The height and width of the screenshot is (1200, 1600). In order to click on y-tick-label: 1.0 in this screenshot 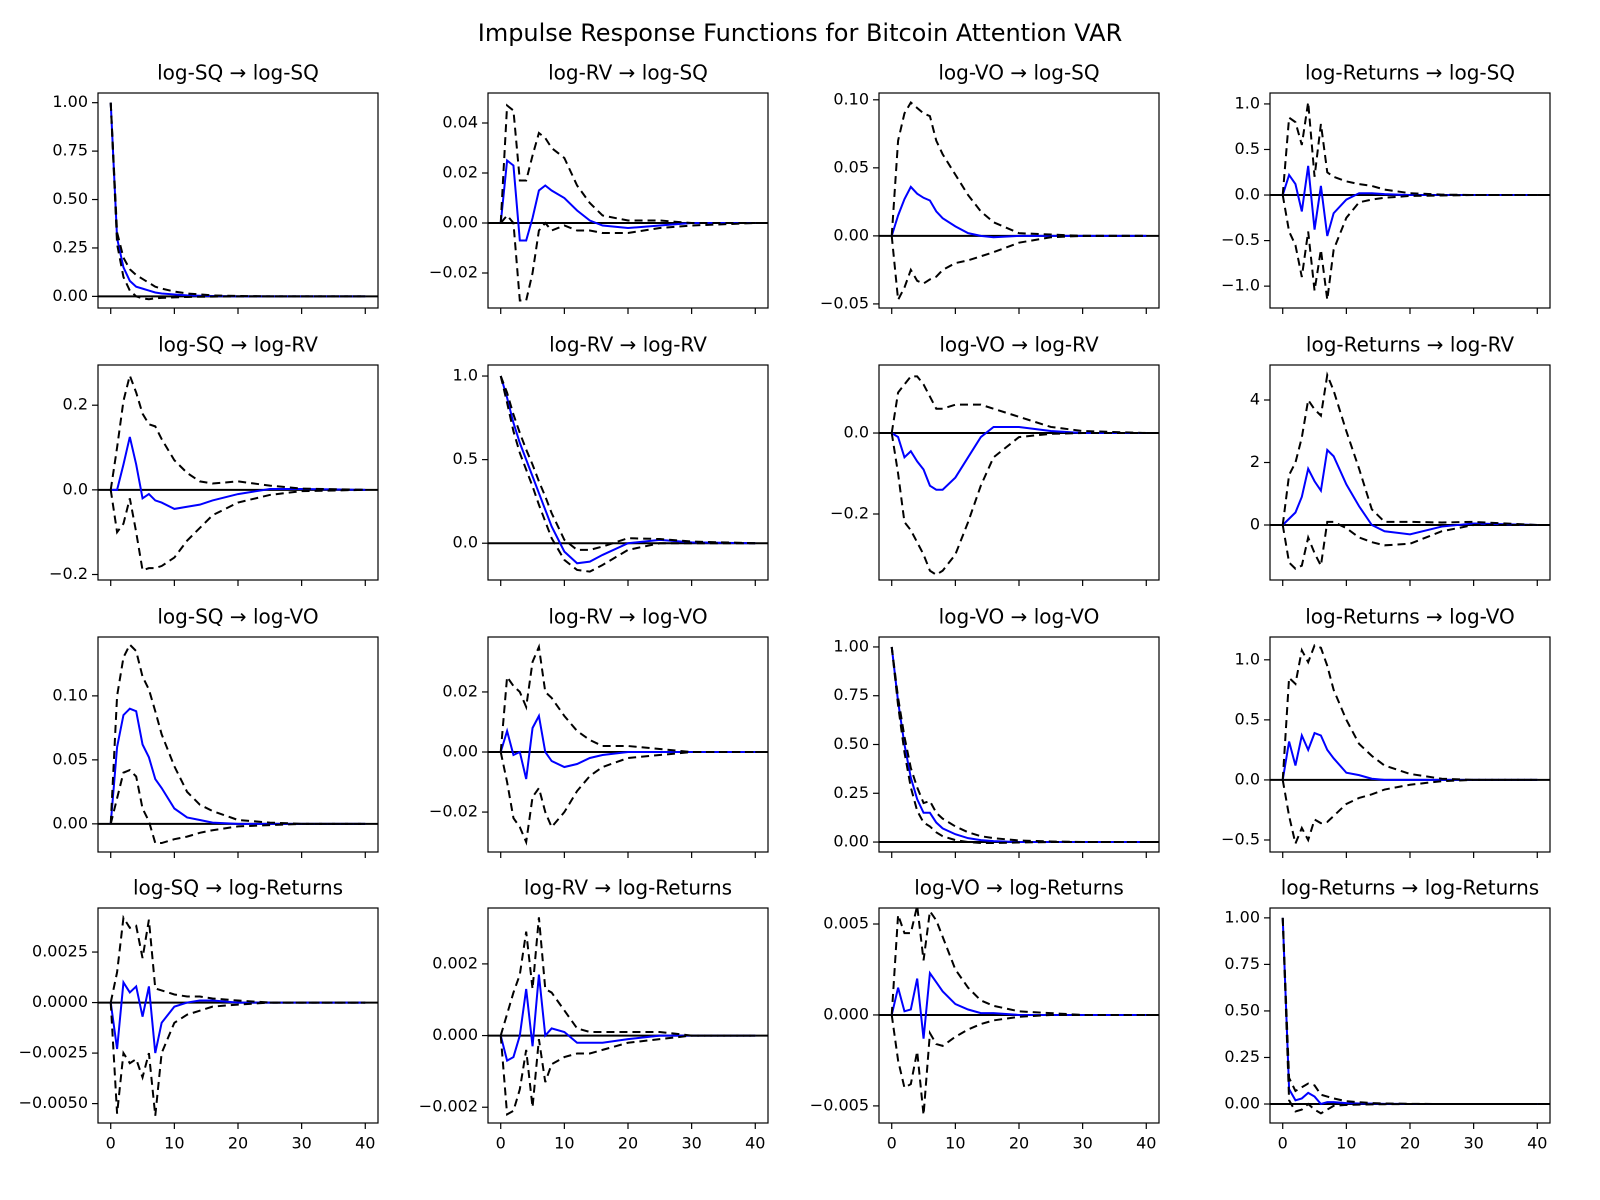, I will do `click(1247, 102)`.